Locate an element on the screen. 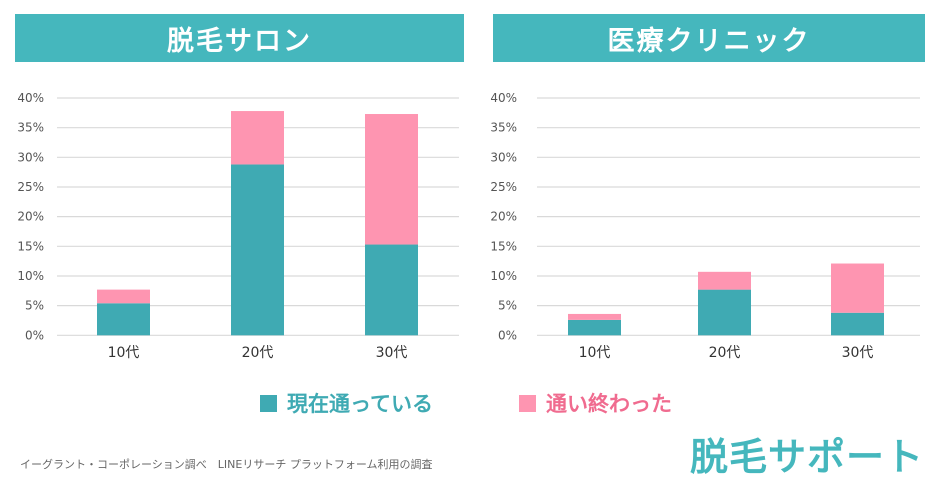 This screenshot has width=940, height=484. legend-label-current: 現在通っている is located at coordinates (360, 404).